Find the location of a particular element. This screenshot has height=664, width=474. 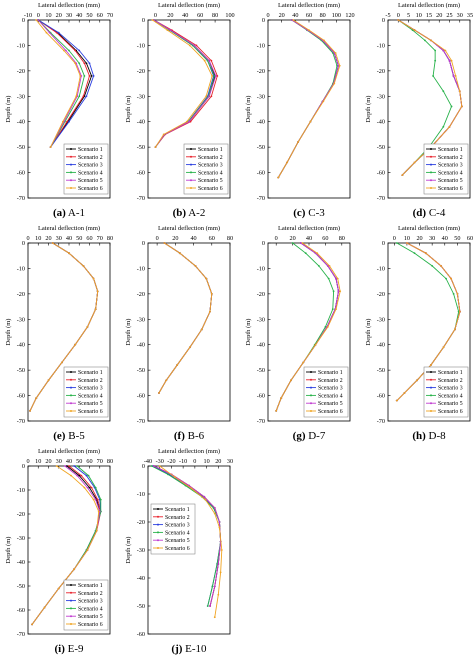

legend-label: Scenario 1 is located at coordinates (450, 150).